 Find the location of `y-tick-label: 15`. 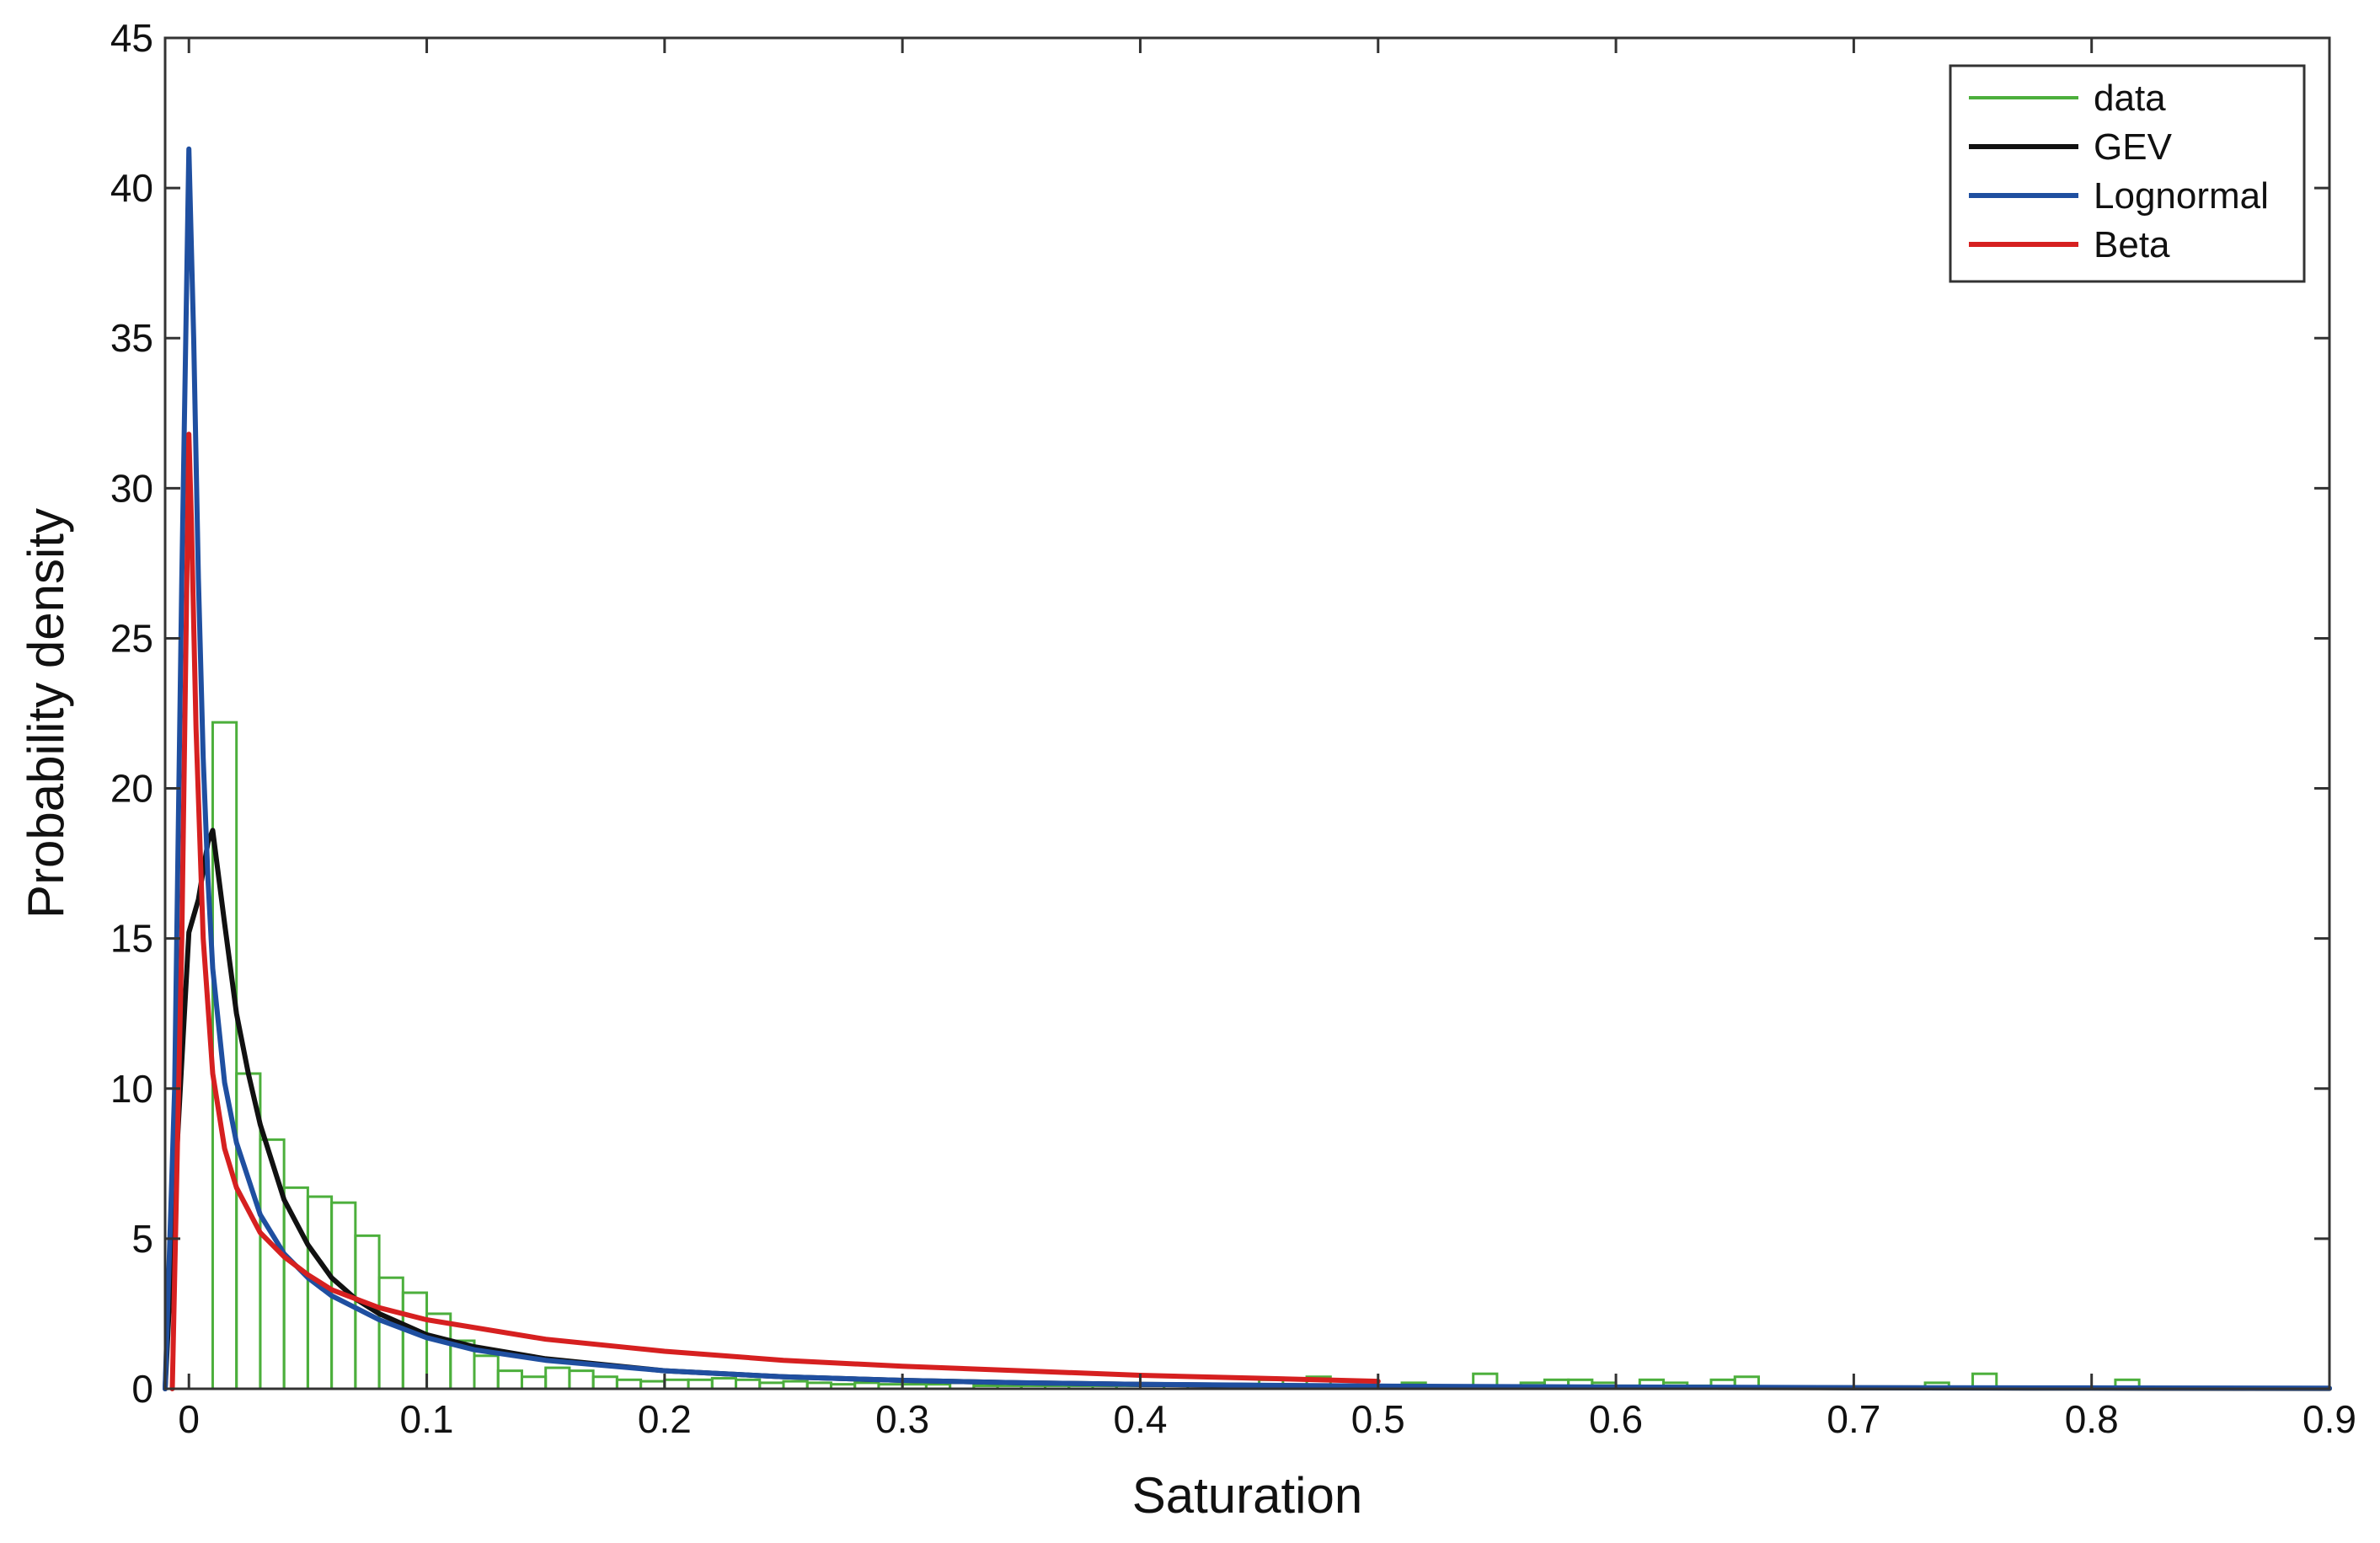

y-tick-label: 15 is located at coordinates (131, 939).